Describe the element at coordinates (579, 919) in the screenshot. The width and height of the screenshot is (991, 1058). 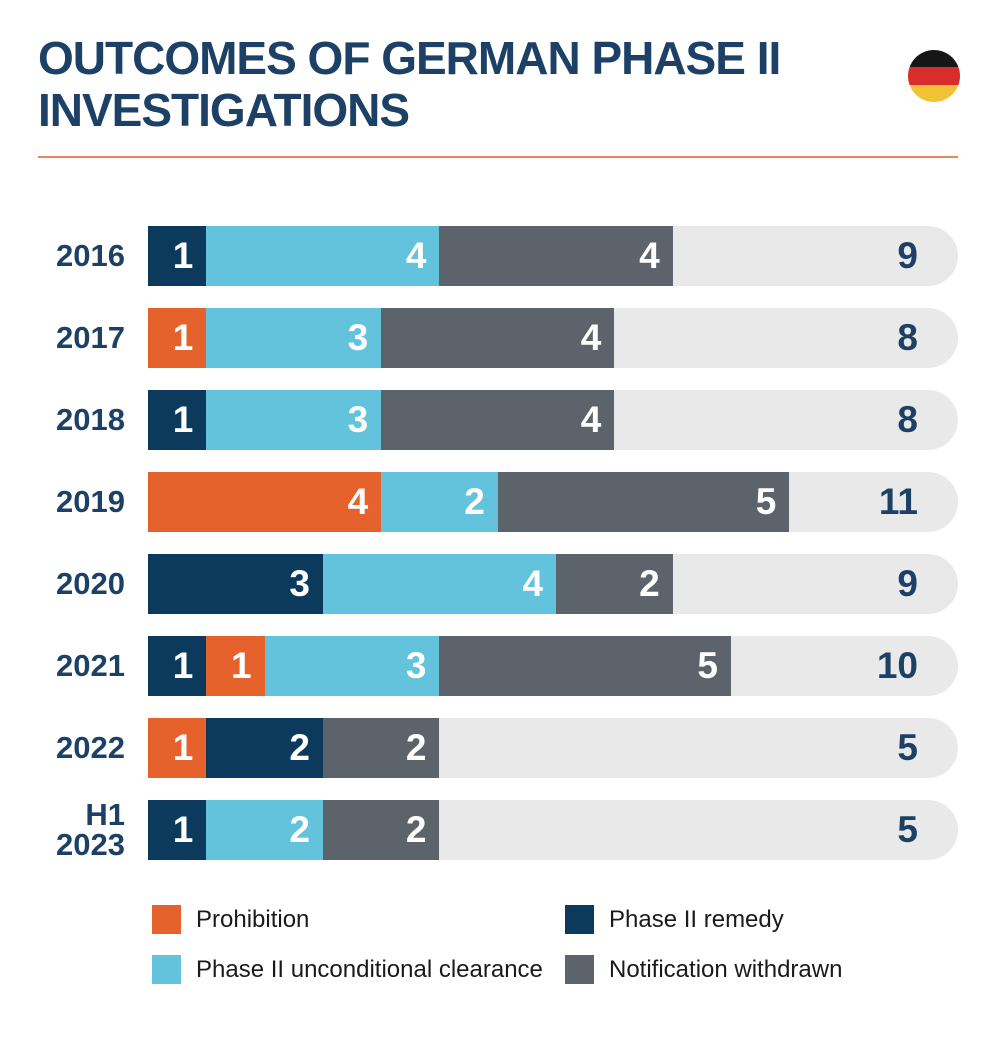
I see `legend-swatch-remedy` at that location.